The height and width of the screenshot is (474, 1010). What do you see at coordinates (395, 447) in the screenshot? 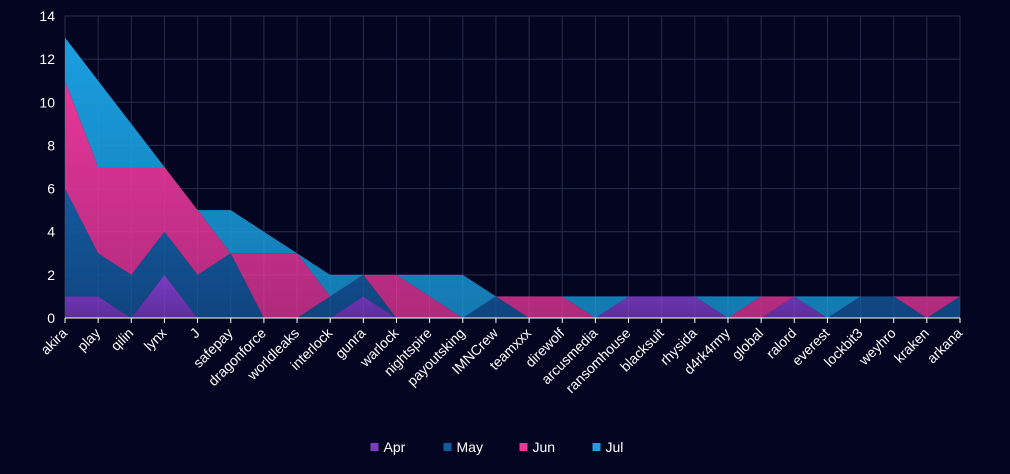
I see `legend-label: Apr` at bounding box center [395, 447].